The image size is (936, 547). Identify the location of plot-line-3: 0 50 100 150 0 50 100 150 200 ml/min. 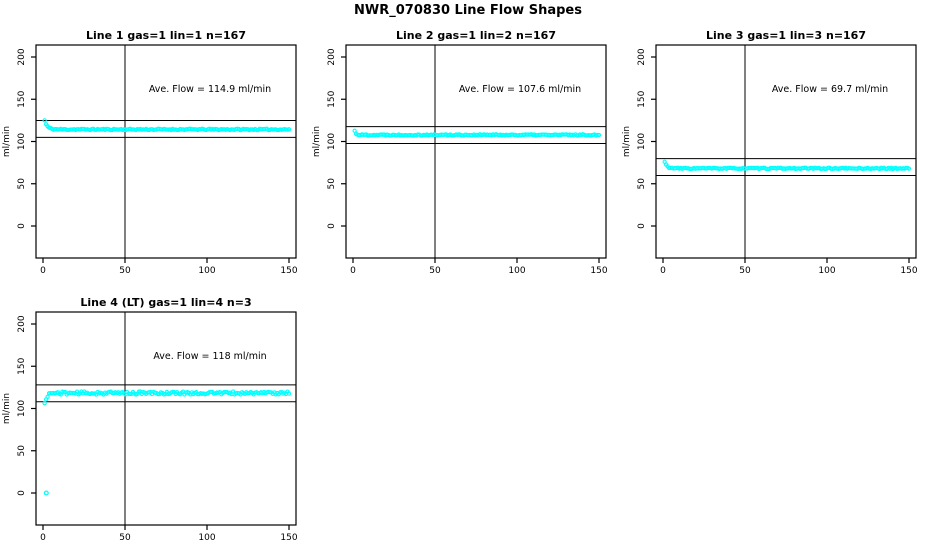
(770, 160).